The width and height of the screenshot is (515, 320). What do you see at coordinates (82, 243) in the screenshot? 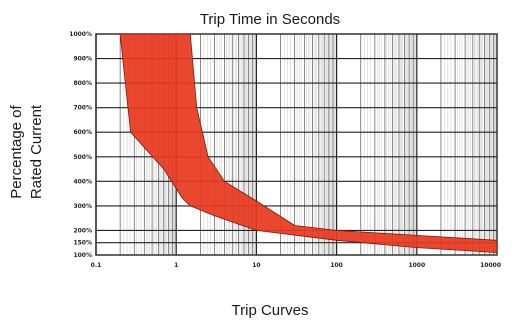
I see `y-tick-label: 150%` at bounding box center [82, 243].